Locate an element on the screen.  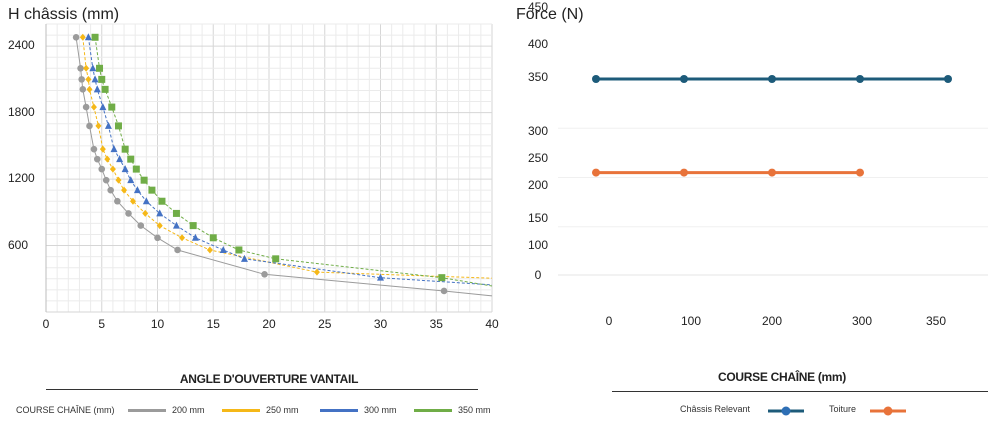
left-x-tick-label: 35 is located at coordinates (436, 324).